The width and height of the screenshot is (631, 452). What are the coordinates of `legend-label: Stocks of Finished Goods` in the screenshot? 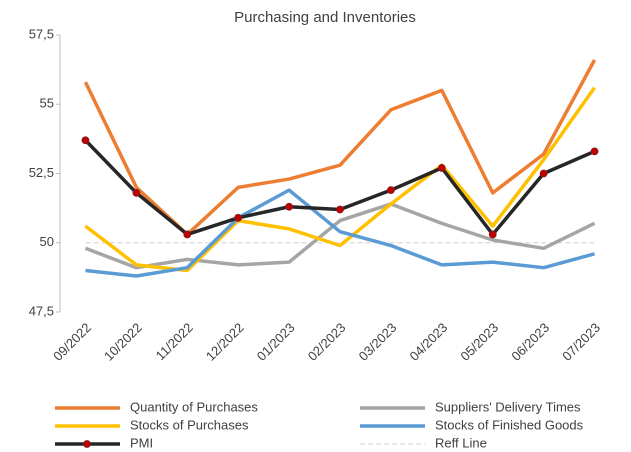 It's located at (509, 424).